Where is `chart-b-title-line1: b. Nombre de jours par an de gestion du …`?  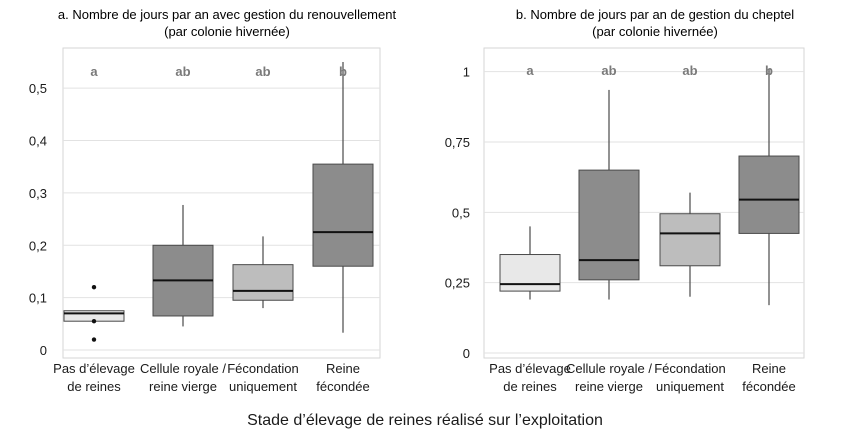
chart-b-title-line1: b. Nombre de jours par an de gestion du … is located at coordinates (655, 14).